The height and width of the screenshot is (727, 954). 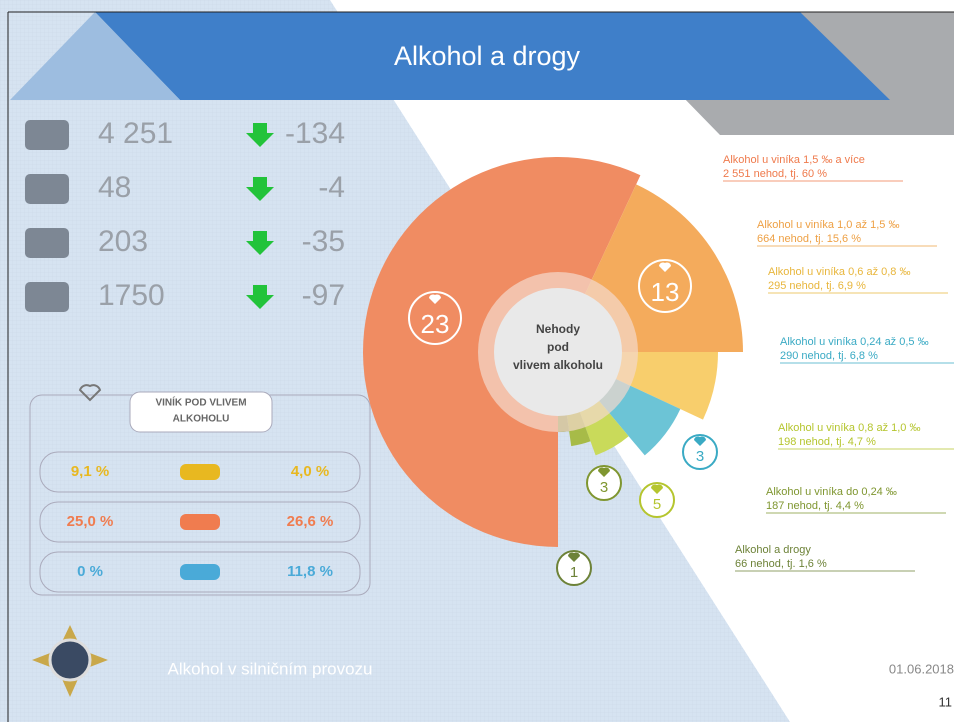 I want to click on segment-detail: 66 nehod, tj. 1,6 %, so click(x=781, y=564).